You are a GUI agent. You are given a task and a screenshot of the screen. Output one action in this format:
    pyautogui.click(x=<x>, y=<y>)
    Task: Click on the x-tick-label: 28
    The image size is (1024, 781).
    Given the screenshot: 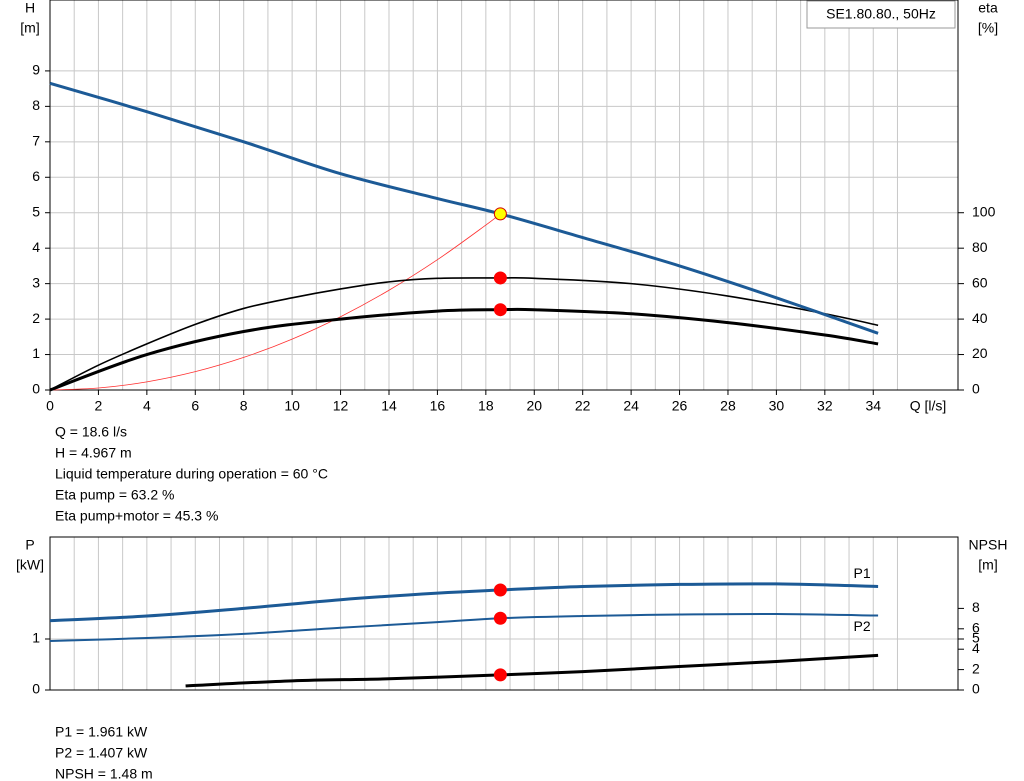 What is the action you would take?
    pyautogui.click(x=728, y=406)
    